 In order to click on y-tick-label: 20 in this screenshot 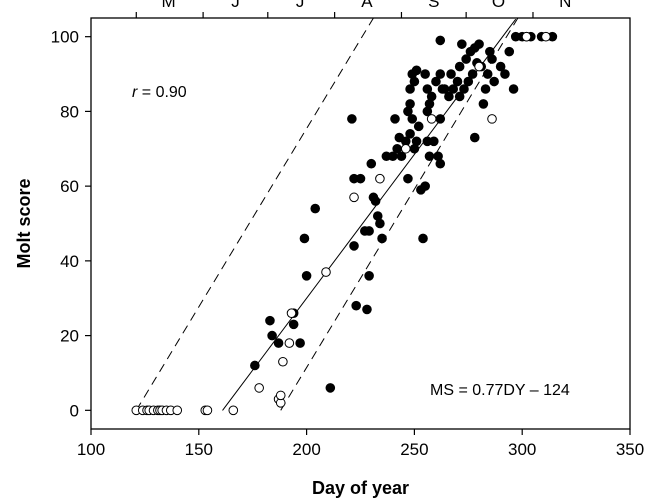, I will do `click(69, 336)`.